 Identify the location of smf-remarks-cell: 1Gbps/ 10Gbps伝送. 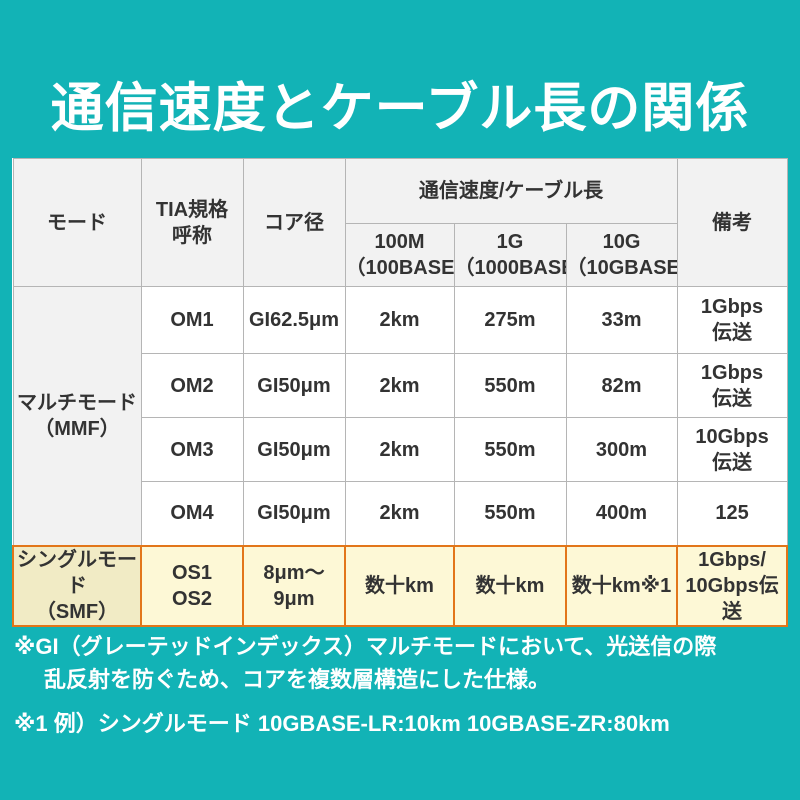
(732, 585).